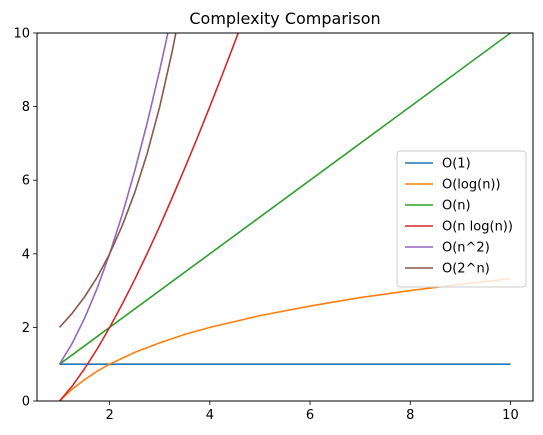 The height and width of the screenshot is (435, 543). What do you see at coordinates (284, 18) in the screenshot?
I see `chart-title: Complexity Comparison` at bounding box center [284, 18].